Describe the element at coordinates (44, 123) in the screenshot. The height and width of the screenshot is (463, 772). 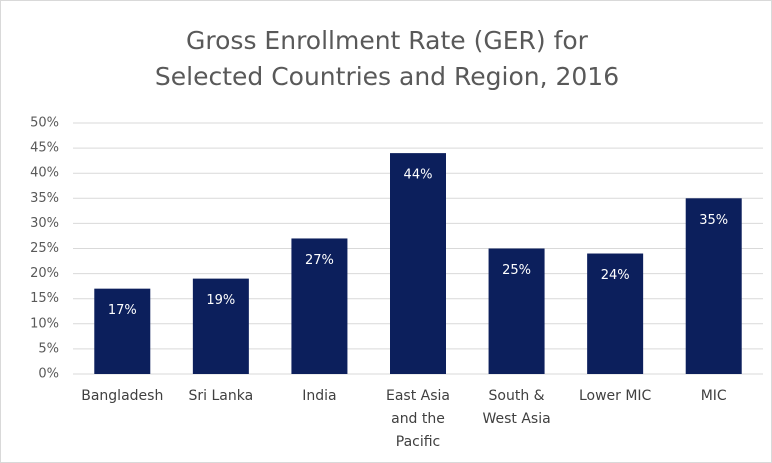
I see `y-tick-label: 50%` at that location.